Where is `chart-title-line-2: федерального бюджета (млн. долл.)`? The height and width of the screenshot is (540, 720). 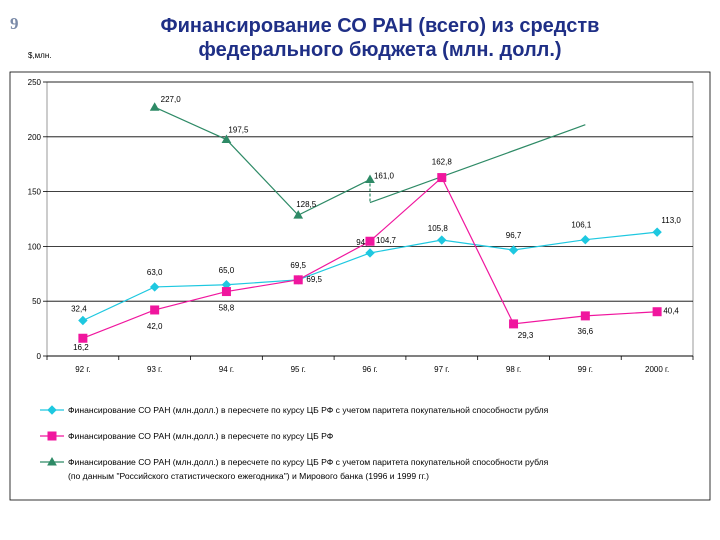
chart-title-line-2: федерального бюджета (млн. долл.) is located at coordinates (380, 50).